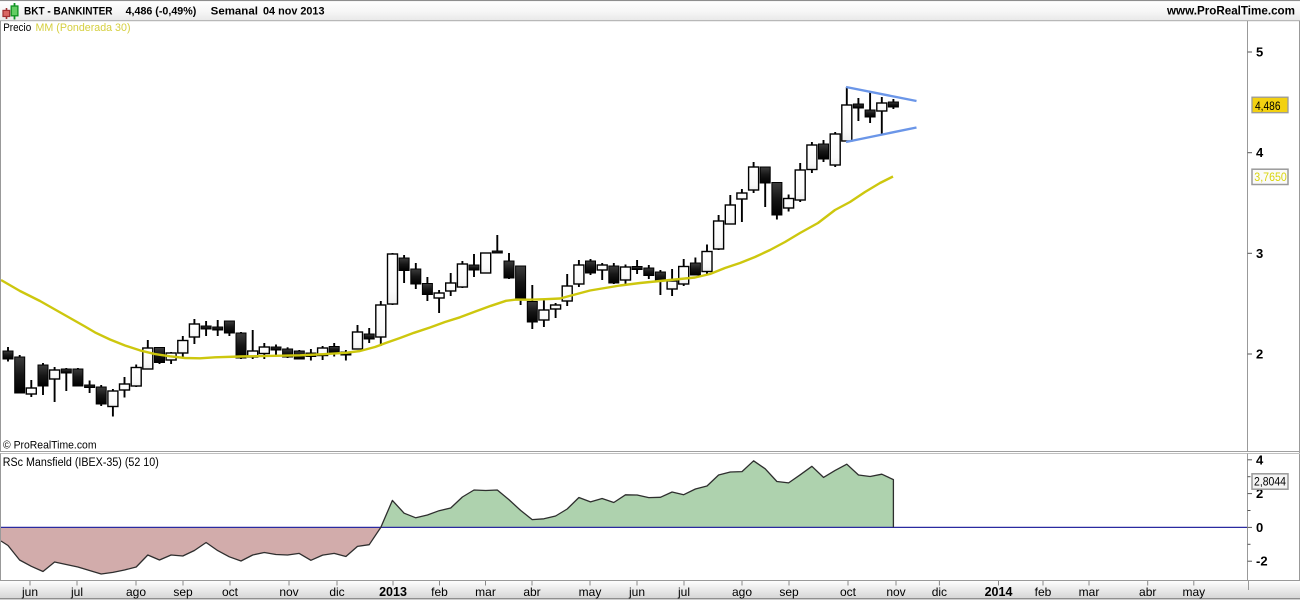 This screenshot has height=600, width=1300. Describe the element at coordinates (161, 11) in the screenshot. I see `svg-text: 4,486 (-0,49%)` at that location.